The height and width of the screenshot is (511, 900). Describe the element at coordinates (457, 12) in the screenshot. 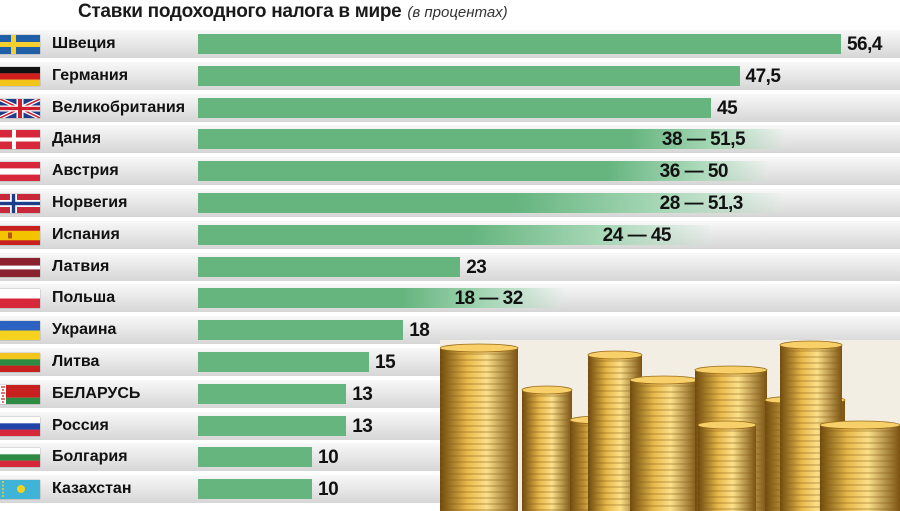

I see `chart-subtitle: (в процентах)` at that location.